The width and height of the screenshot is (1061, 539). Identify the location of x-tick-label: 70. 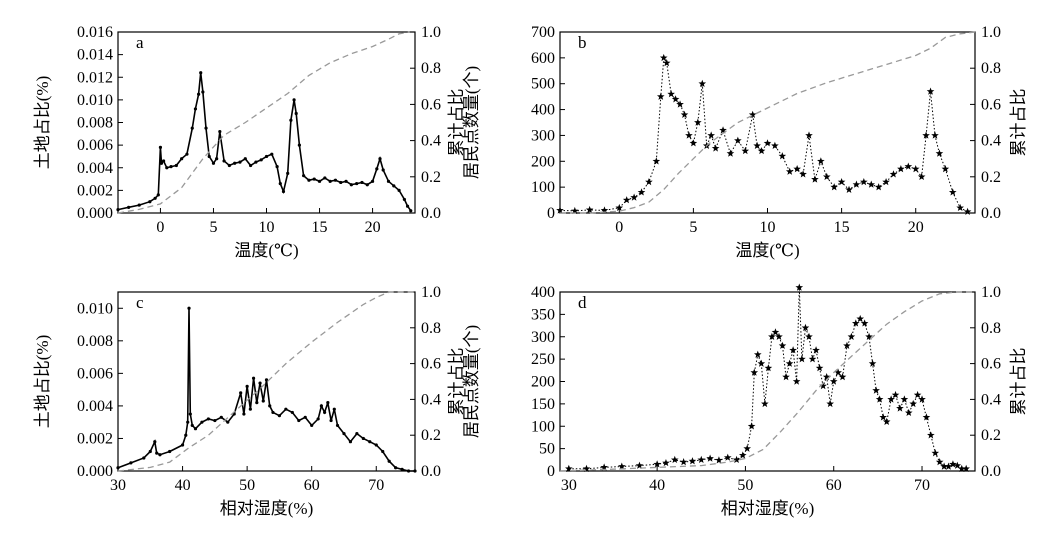
(376, 485).